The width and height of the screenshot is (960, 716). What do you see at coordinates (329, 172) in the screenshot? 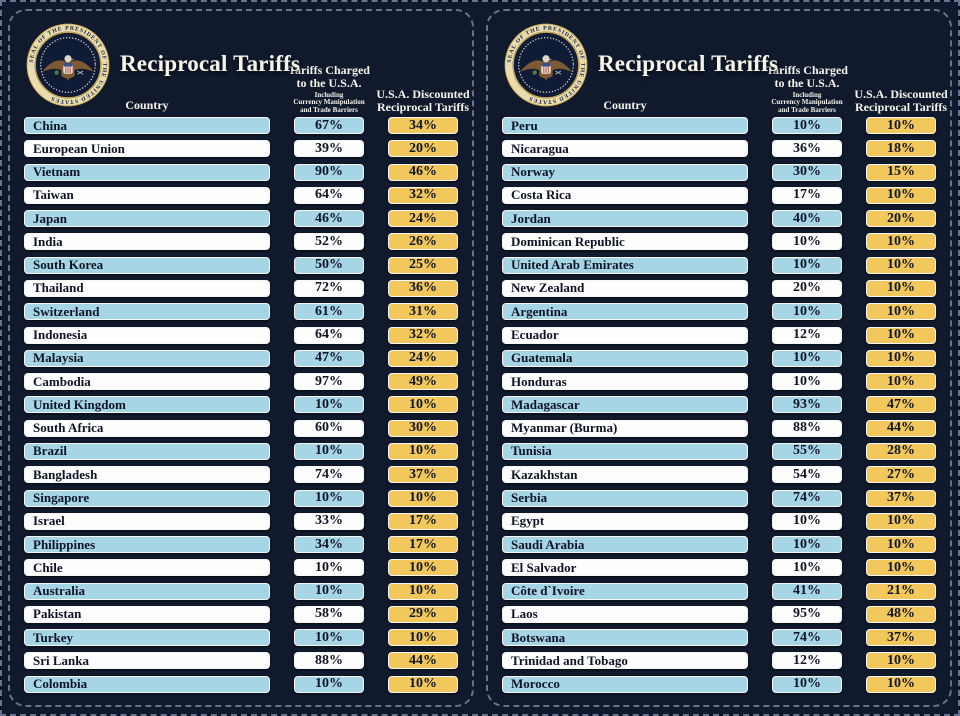
I see `charged-tariff-cell: 90%` at bounding box center [329, 172].